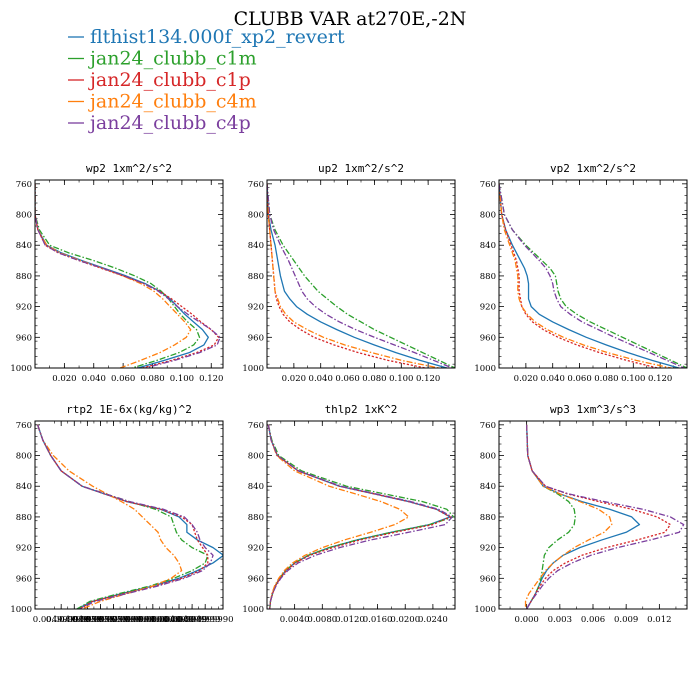  What do you see at coordinates (361, 409) in the screenshot?
I see `panel-title: thlp2 1xK^2` at bounding box center [361, 409].